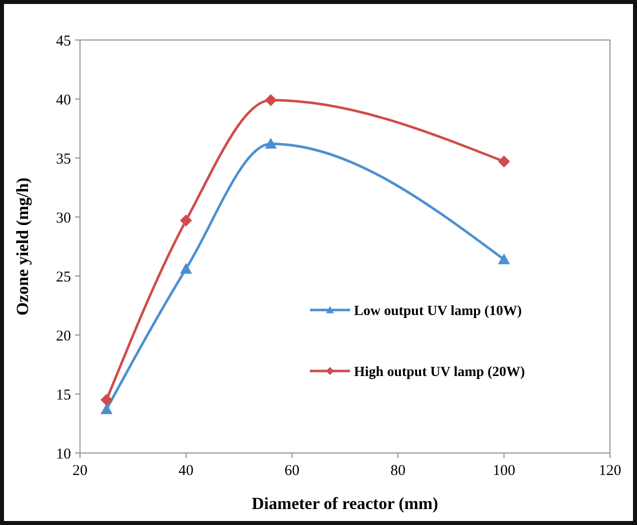  I want to click on x-tick-label: 60, so click(292, 471).